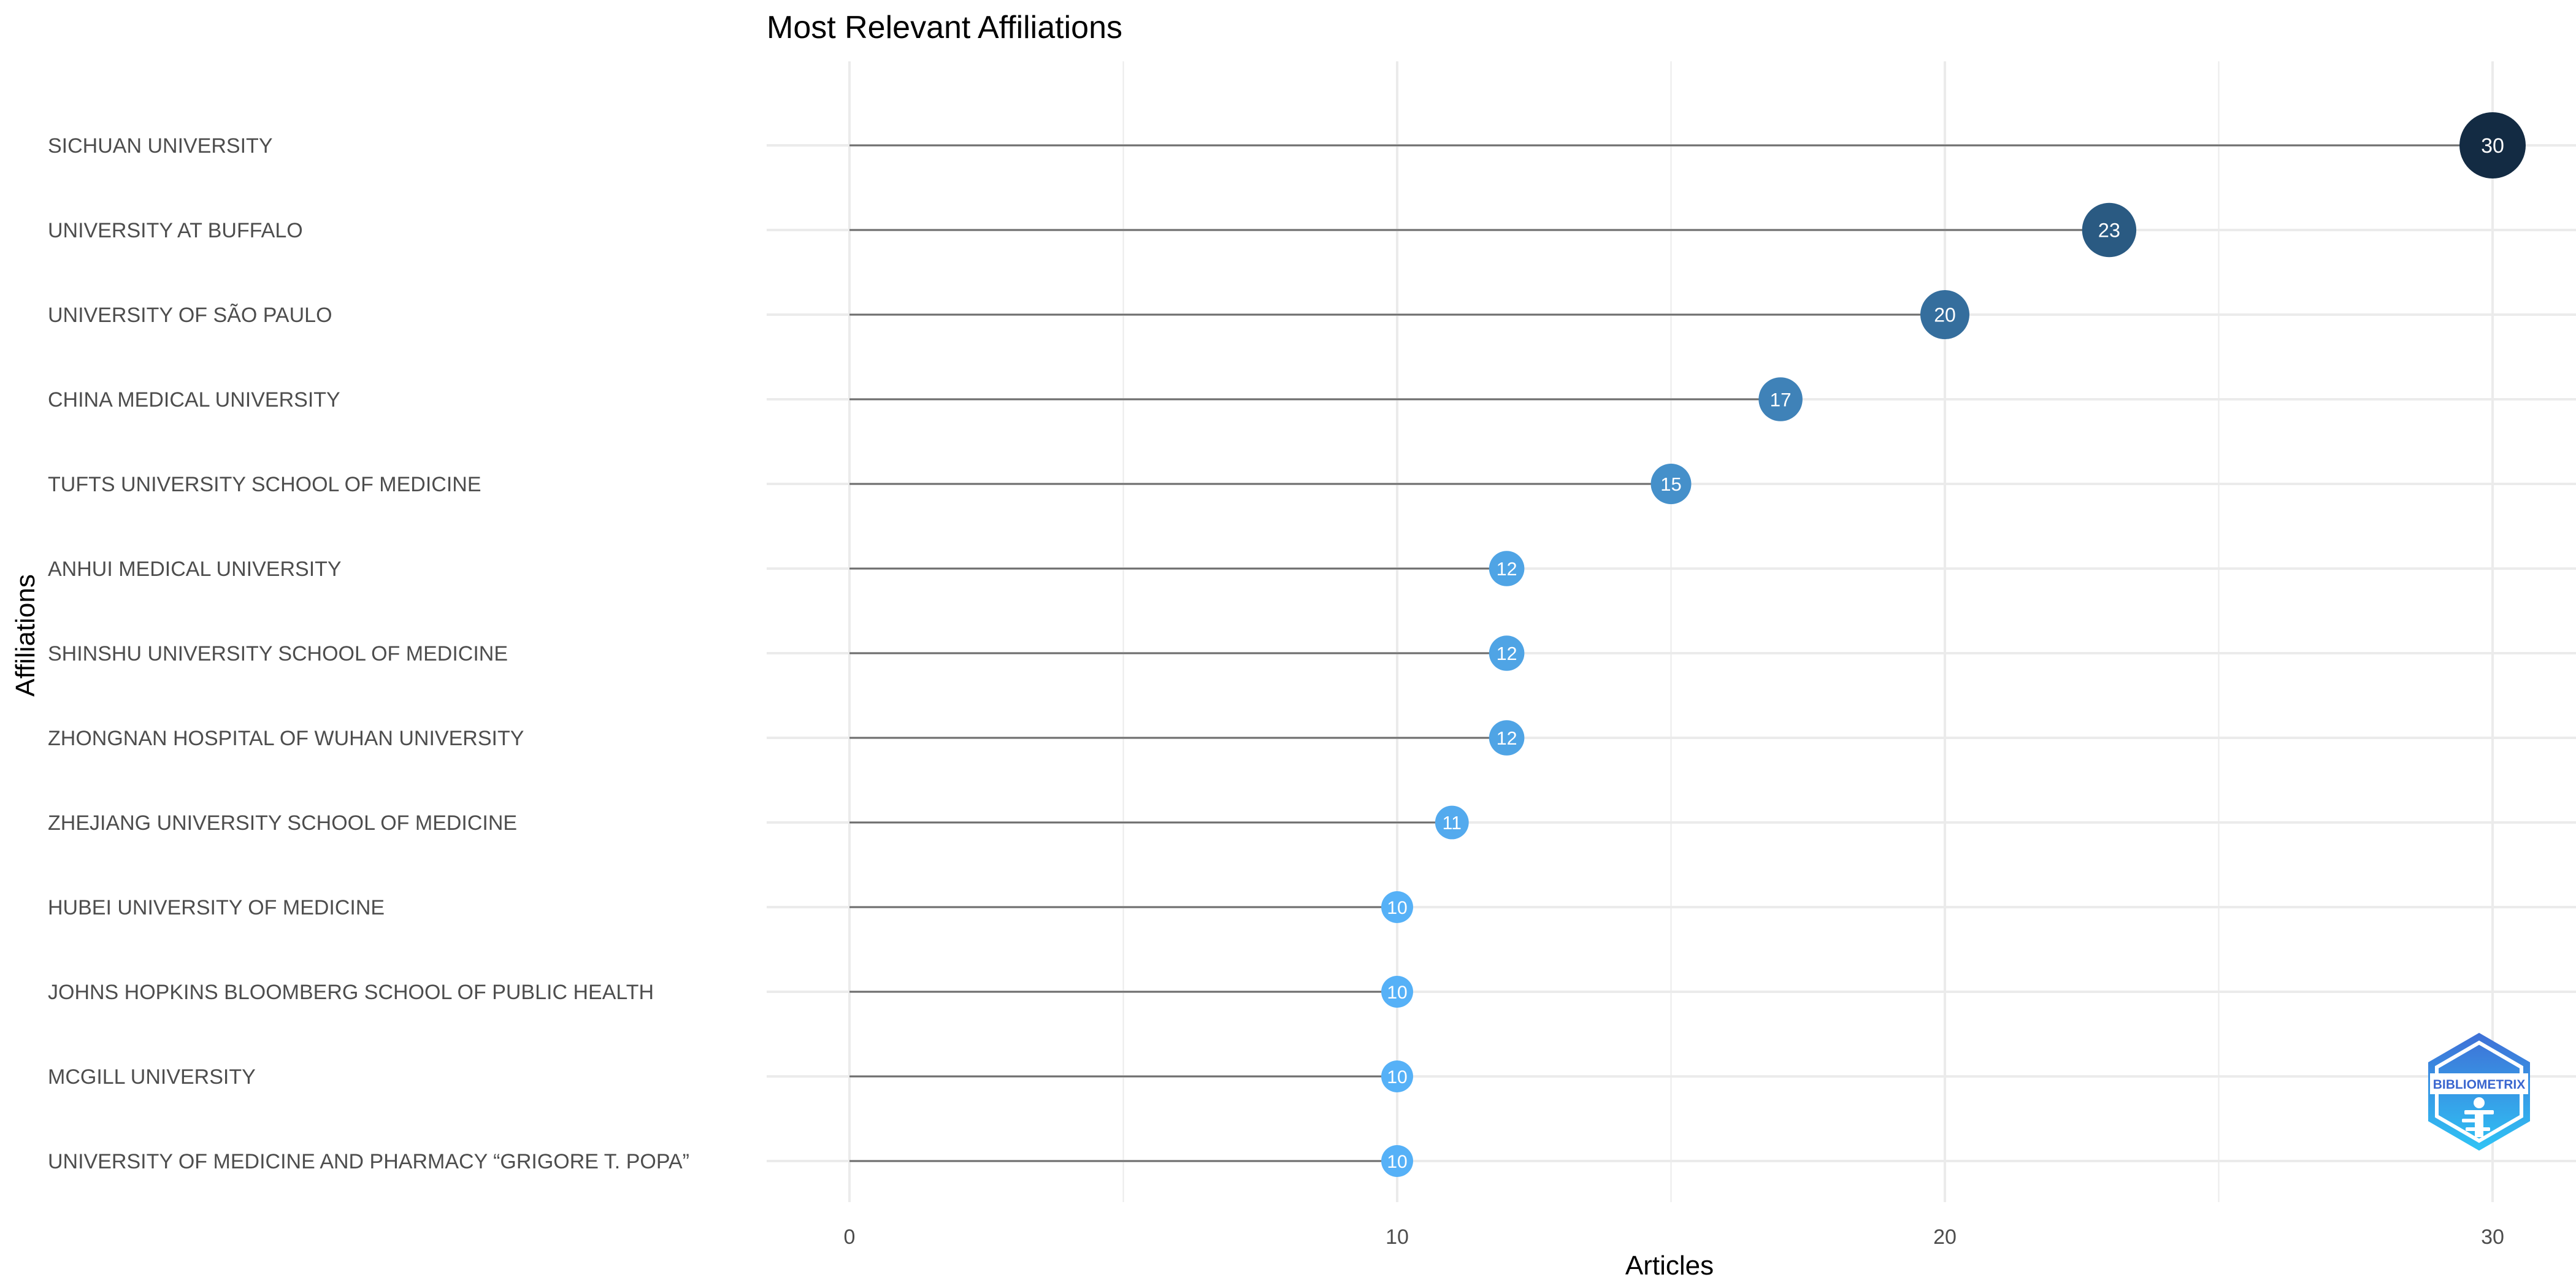 The image size is (2576, 1288). I want to click on category-label: MCGILL UNIVERSITY, so click(152, 1077).